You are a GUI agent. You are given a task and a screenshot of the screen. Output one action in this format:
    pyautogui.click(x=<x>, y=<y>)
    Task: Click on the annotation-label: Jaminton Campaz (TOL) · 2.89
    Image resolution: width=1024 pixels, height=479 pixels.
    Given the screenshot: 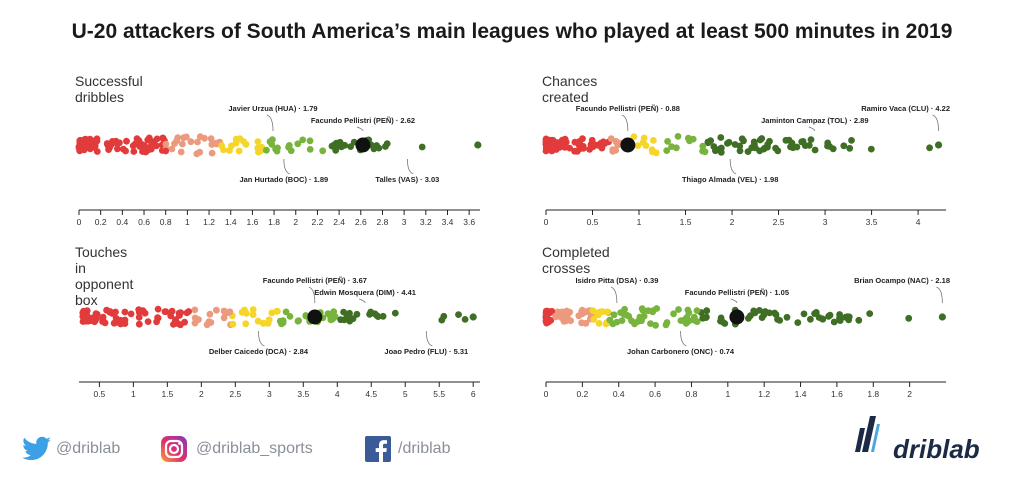 What is the action you would take?
    pyautogui.click(x=814, y=120)
    